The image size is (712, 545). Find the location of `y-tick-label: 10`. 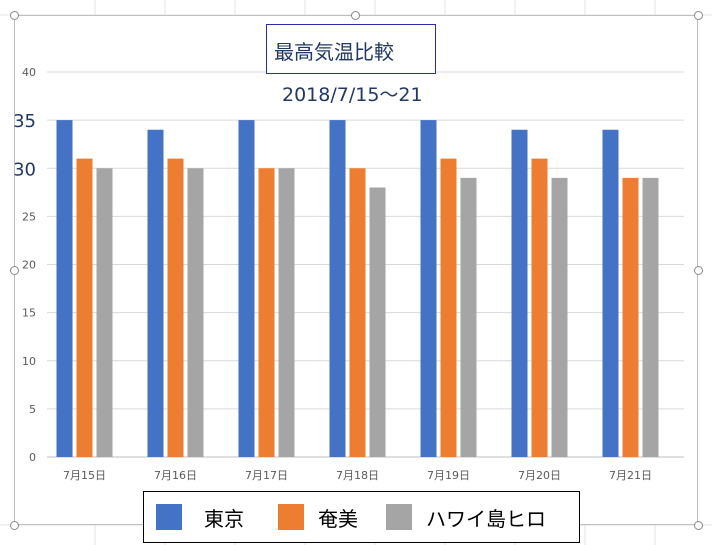

y-tick-label: 10 is located at coordinates (29, 361).